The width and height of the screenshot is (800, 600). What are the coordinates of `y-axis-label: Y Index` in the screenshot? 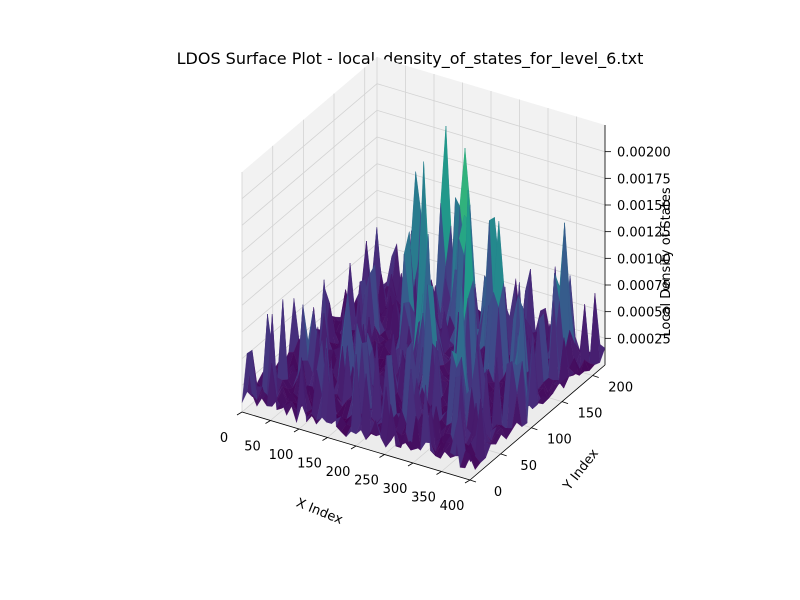 It's located at (581, 470).